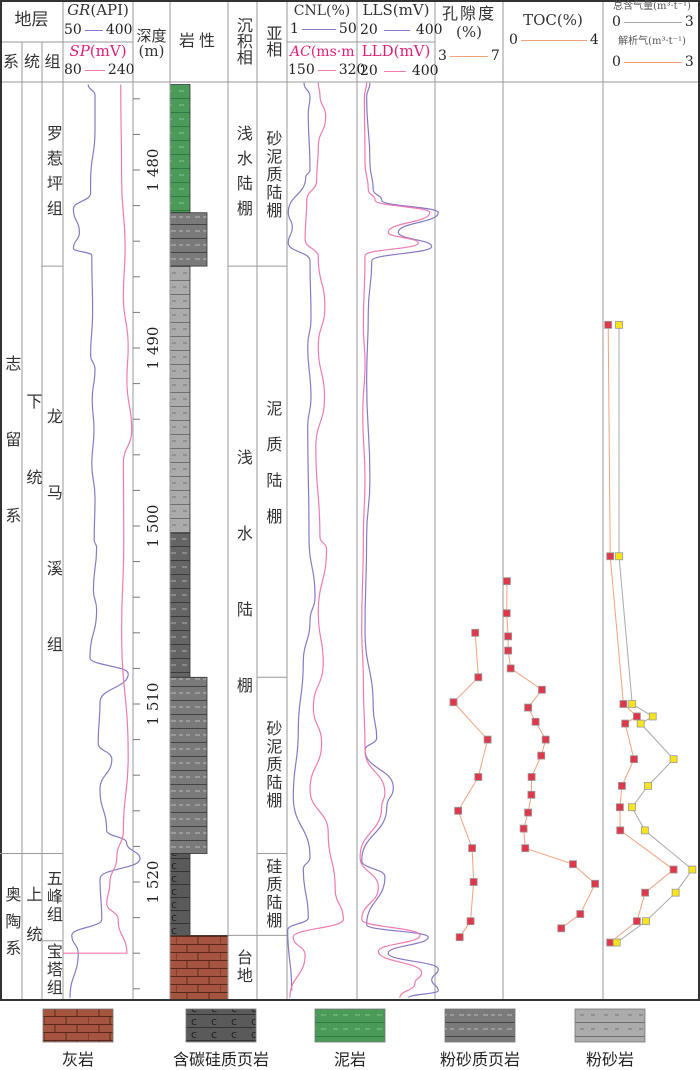  Describe the element at coordinates (243, 967) in the screenshot. I see `facies-label: 台地` at that location.